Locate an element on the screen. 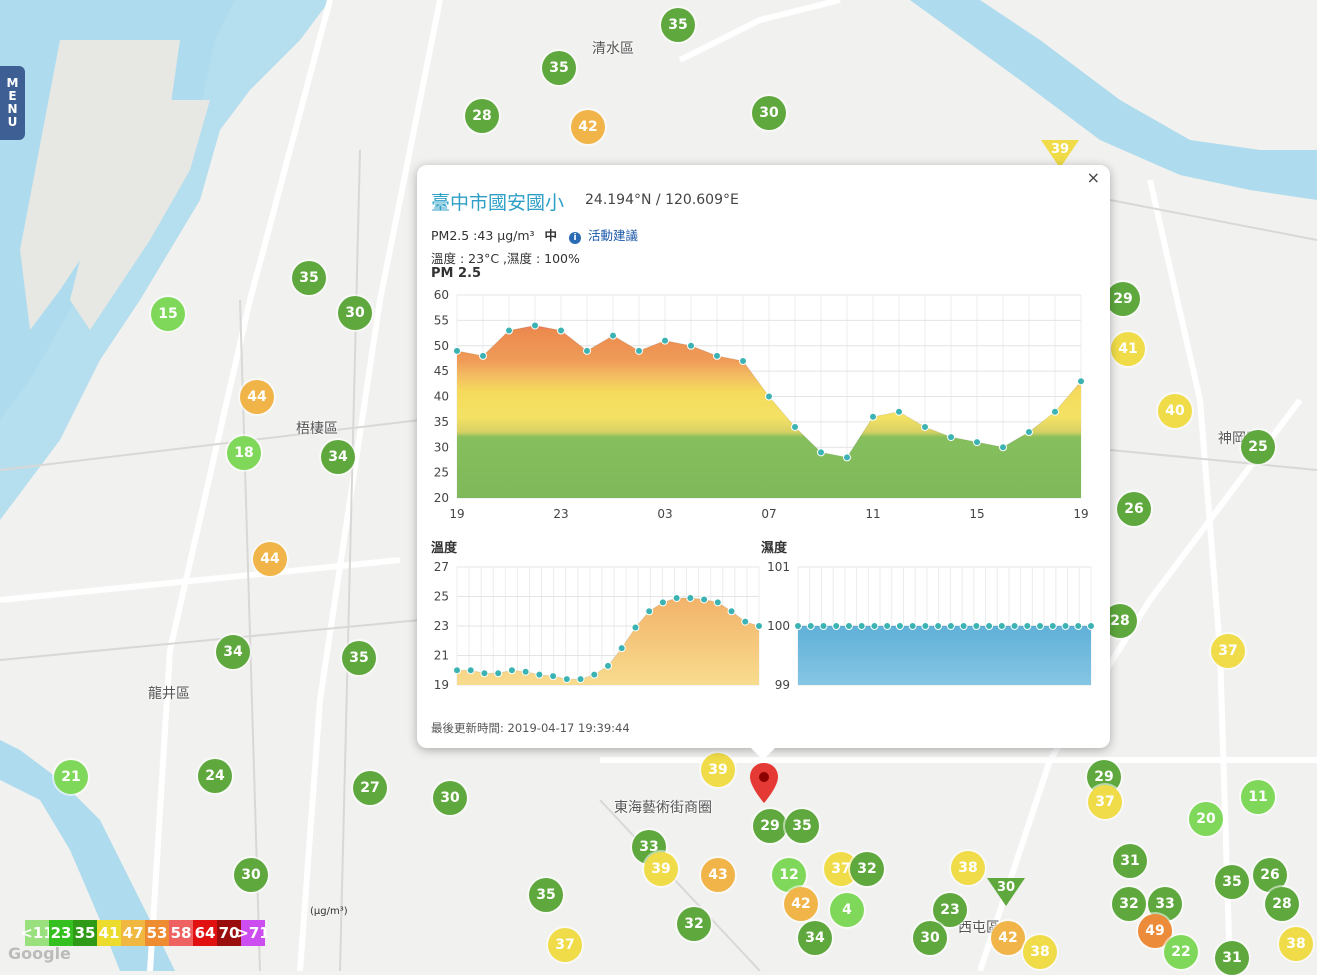  y-tick-label: 20 is located at coordinates (441, 498).